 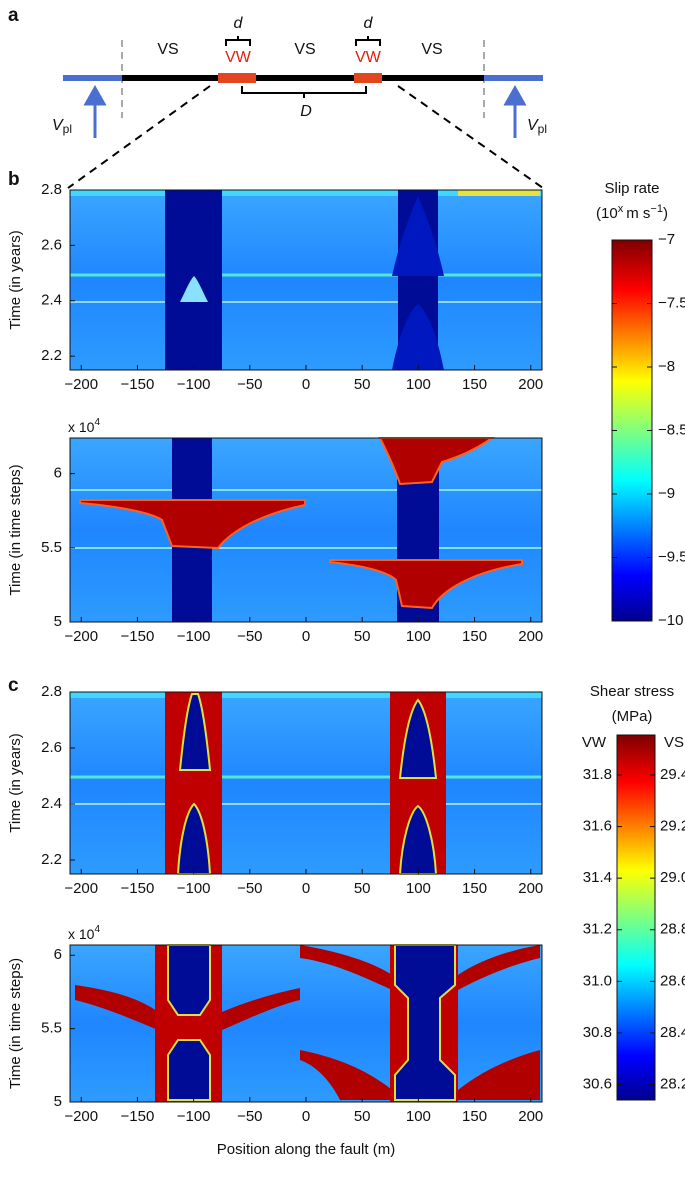 What do you see at coordinates (672, 1083) in the screenshot?
I see `colorbar-tick-label: 28.2` at bounding box center [672, 1083].